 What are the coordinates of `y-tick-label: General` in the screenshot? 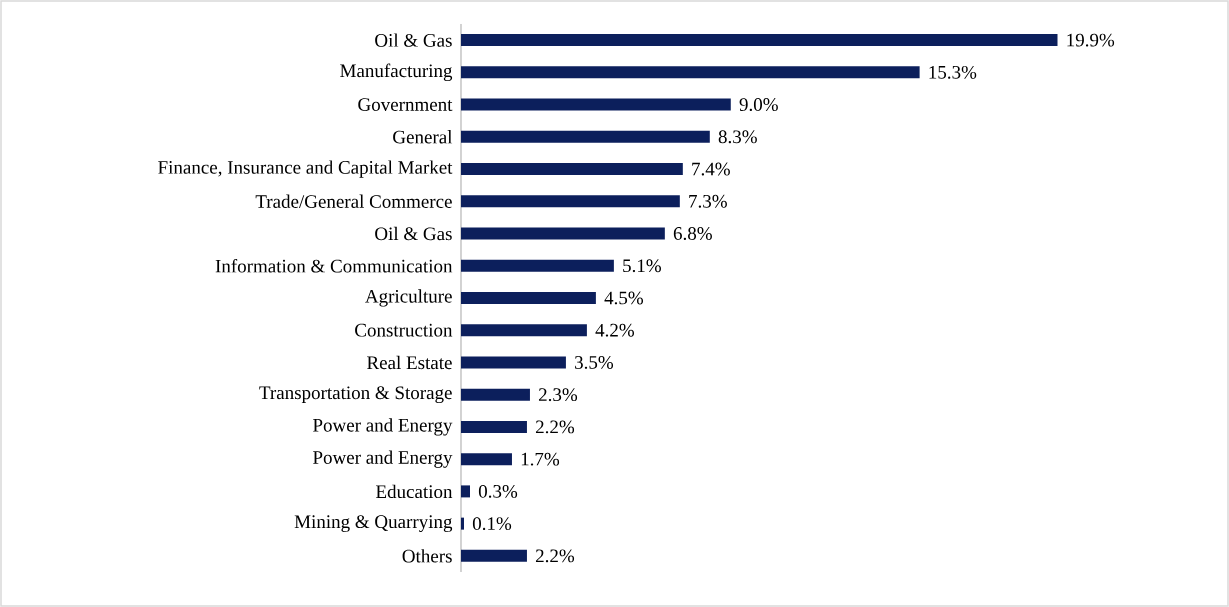 It's located at (423, 137).